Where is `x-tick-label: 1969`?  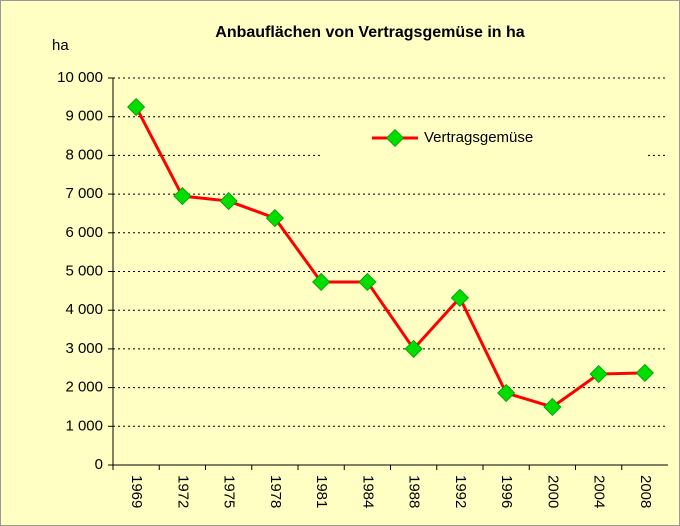 x-tick-label: 1969 is located at coordinates (136, 491).